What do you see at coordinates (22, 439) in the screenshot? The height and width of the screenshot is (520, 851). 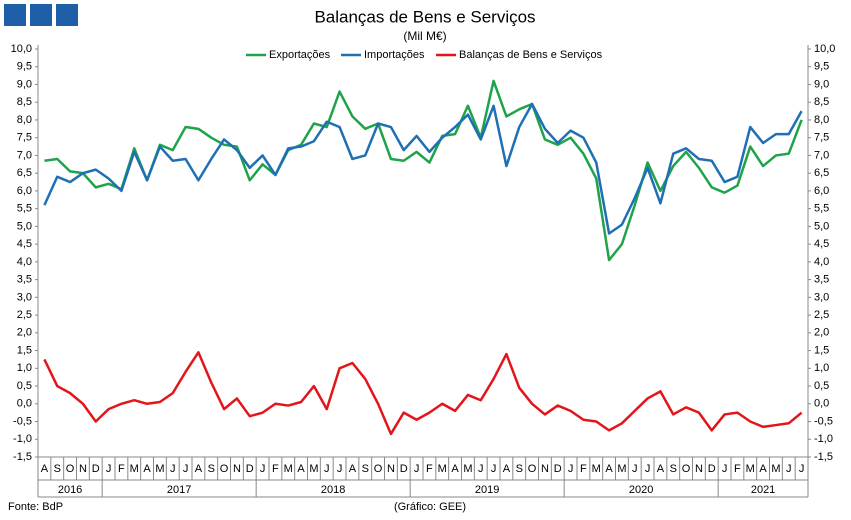 I see `y-tick-label: -1,0` at bounding box center [22, 439].